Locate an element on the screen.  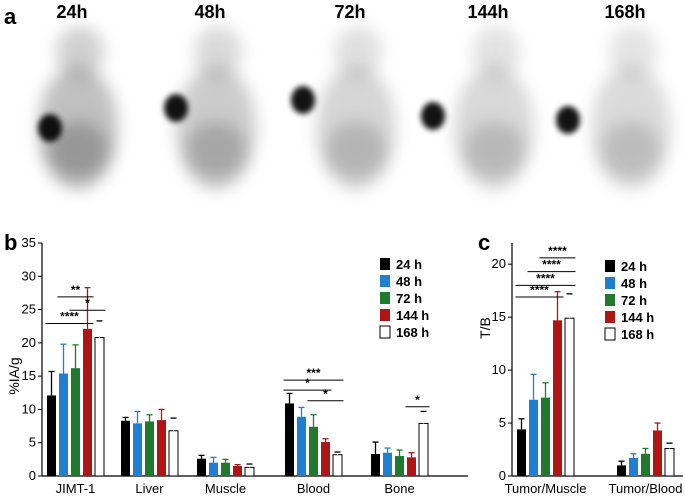
bar-bone-168-h is located at coordinates (423, 449).